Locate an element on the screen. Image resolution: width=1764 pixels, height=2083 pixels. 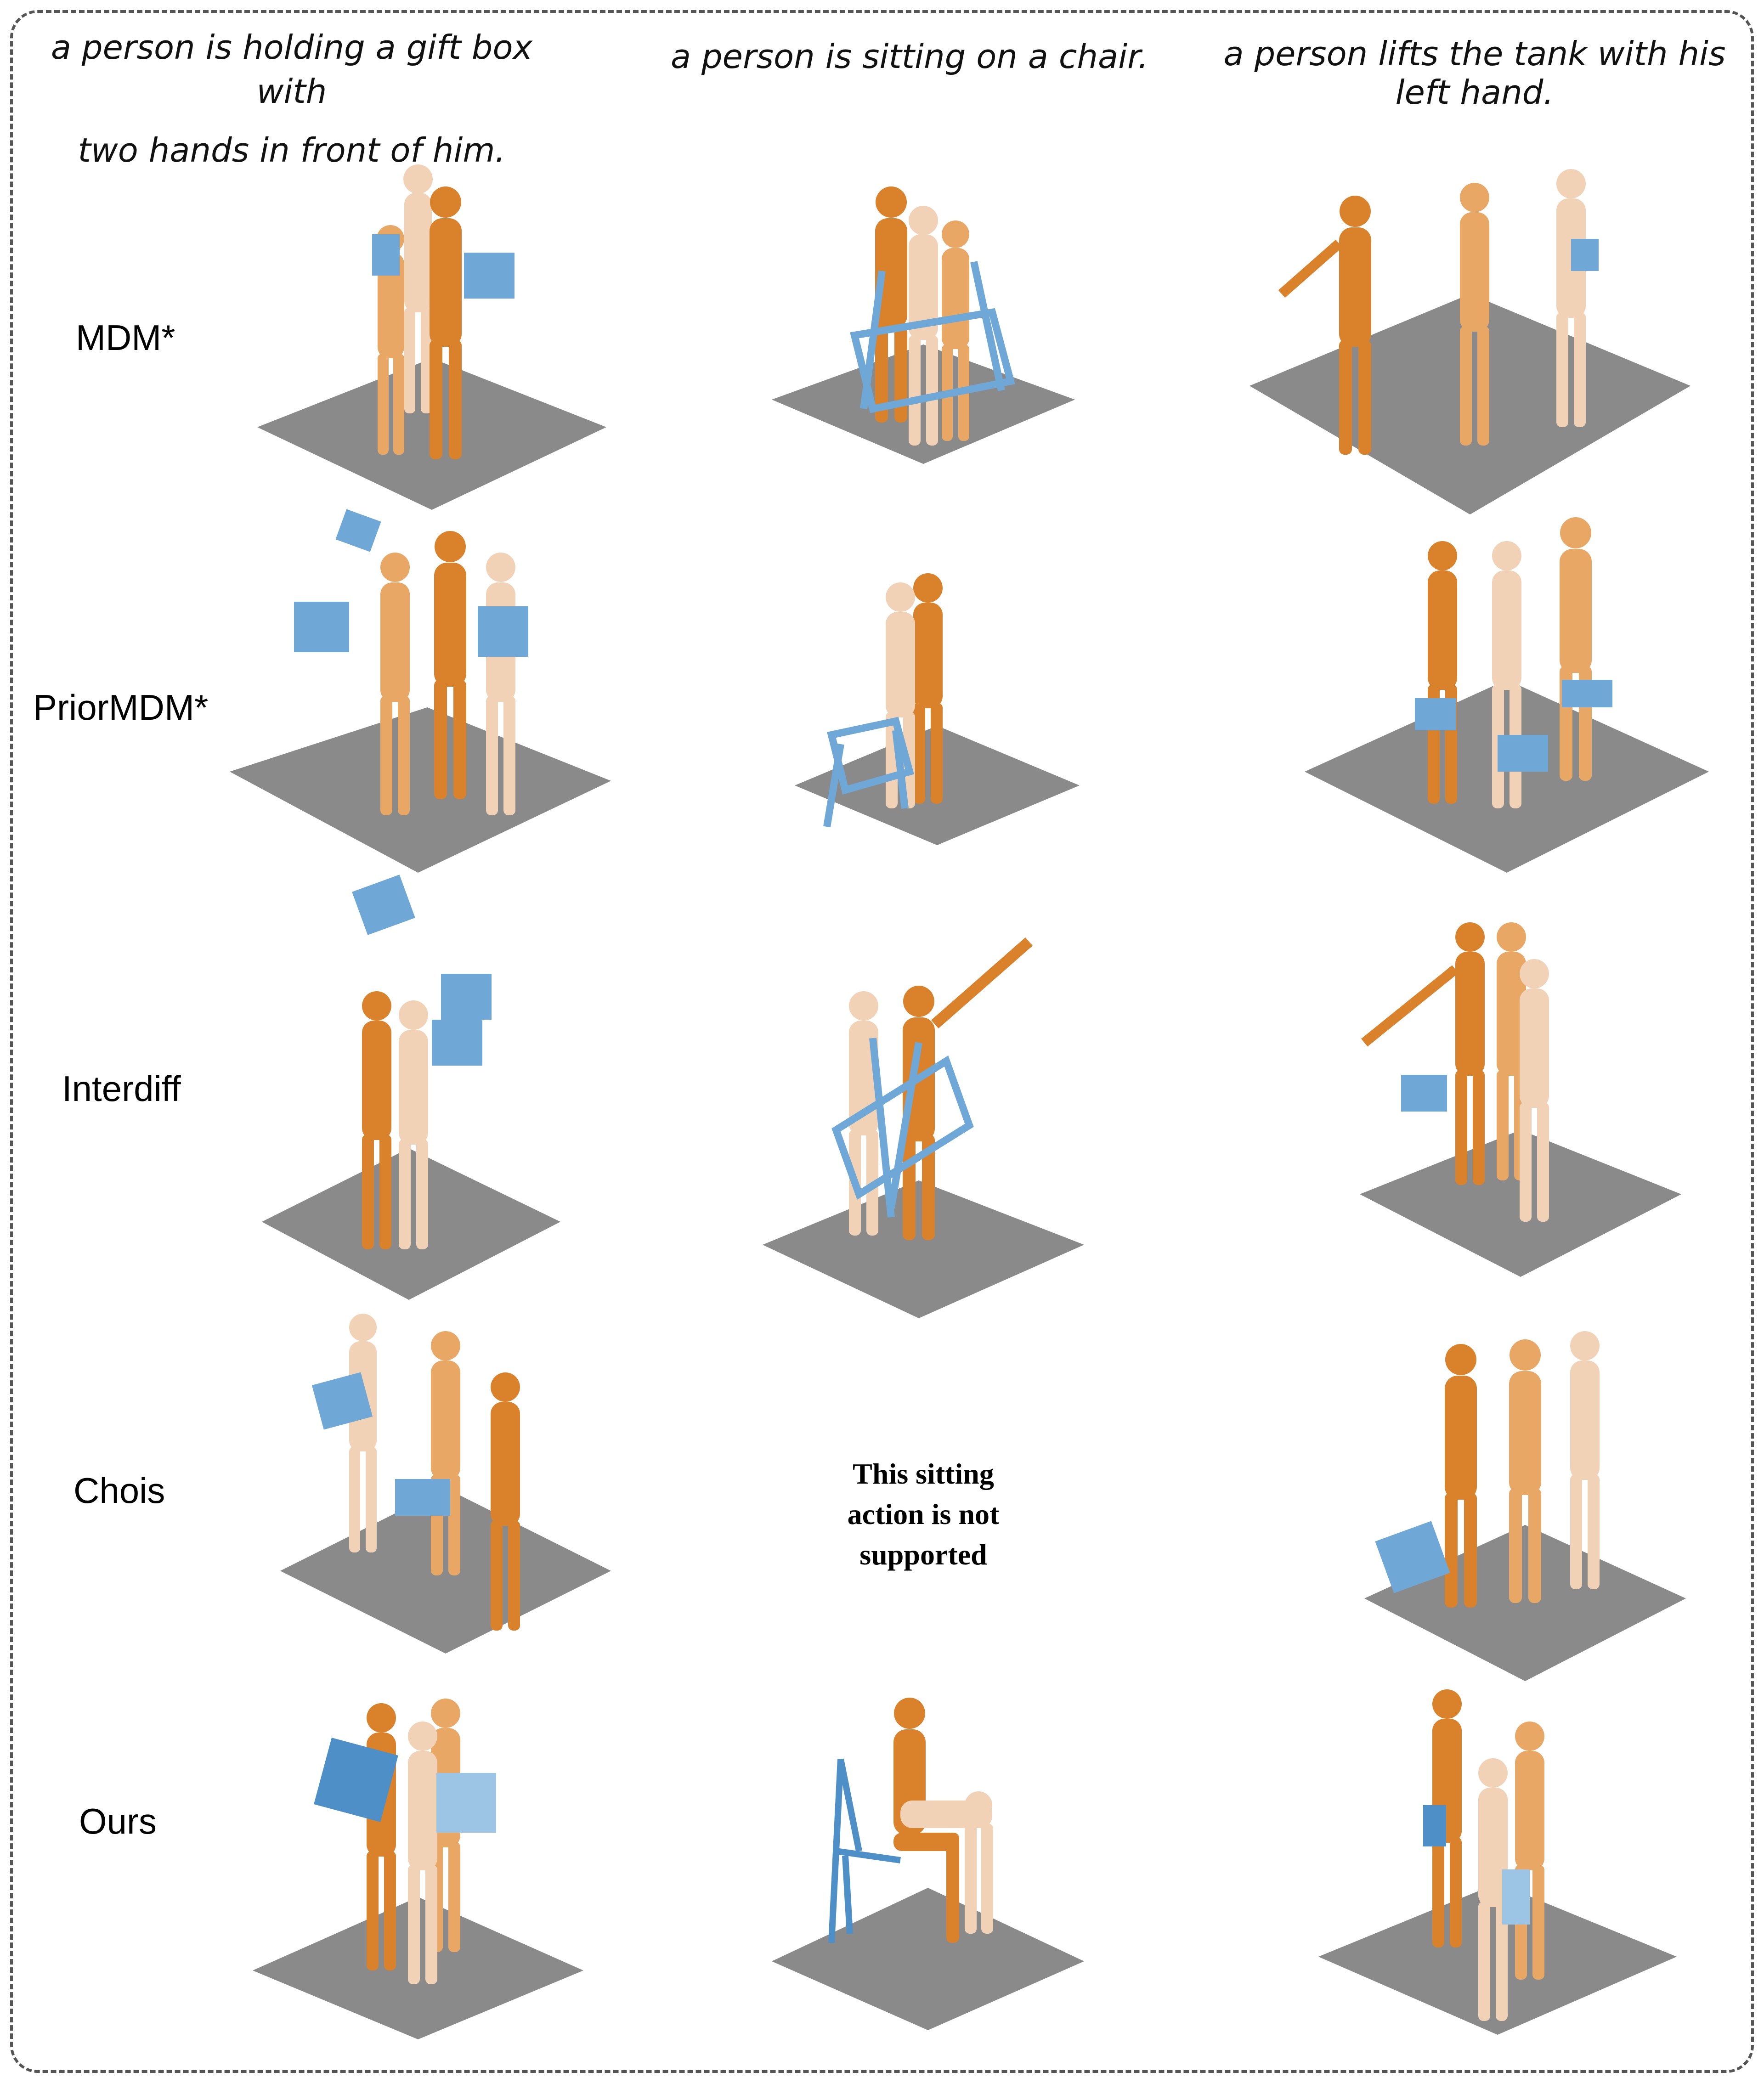
row-label-ours: Ours is located at coordinates (118, 1821).